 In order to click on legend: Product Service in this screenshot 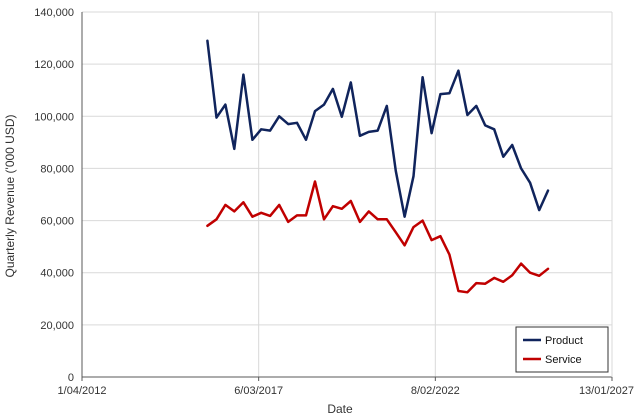, I will do `click(562, 349)`.